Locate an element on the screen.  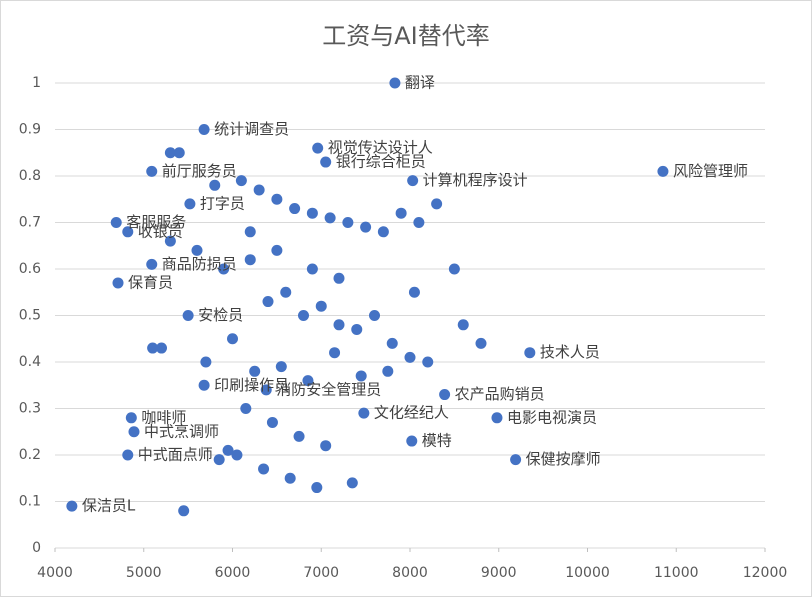
point-label: 技术人员 is located at coordinates (570, 352).